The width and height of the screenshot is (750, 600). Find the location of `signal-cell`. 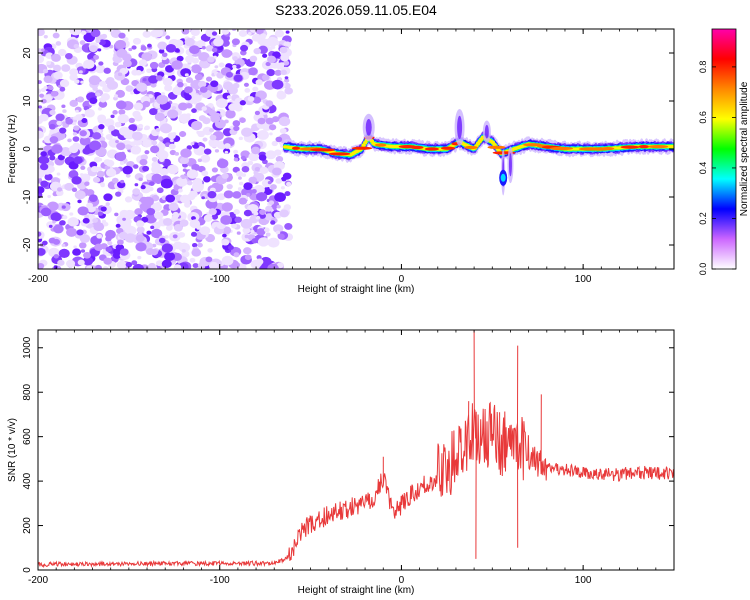

signal-cell is located at coordinates (494, 145).